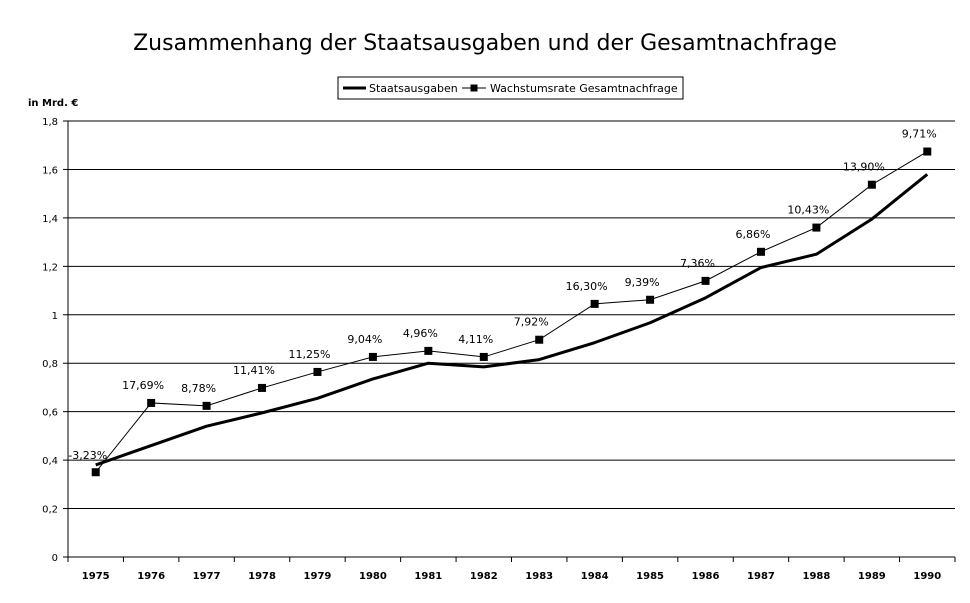 The width and height of the screenshot is (970, 603). What do you see at coordinates (55, 316) in the screenshot?
I see `y-tick-label: 1` at bounding box center [55, 316].